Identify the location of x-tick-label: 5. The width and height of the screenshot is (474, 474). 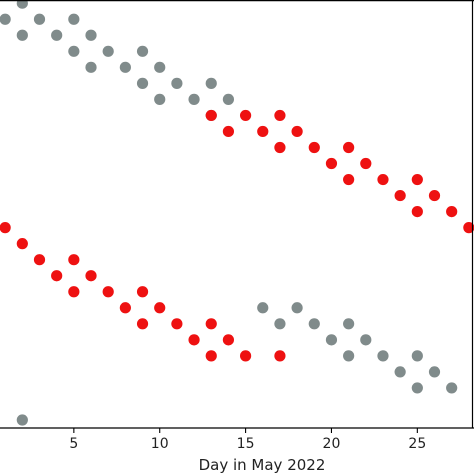
(73, 444).